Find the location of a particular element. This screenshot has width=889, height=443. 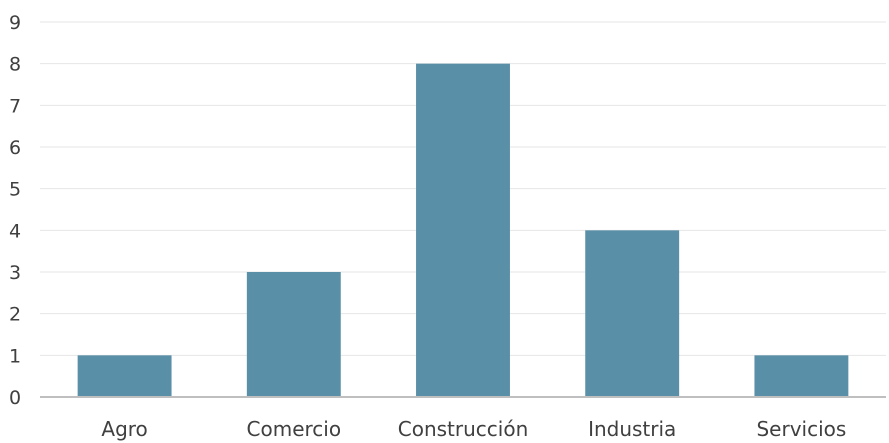

x-category-label: Construcción is located at coordinates (463, 429).